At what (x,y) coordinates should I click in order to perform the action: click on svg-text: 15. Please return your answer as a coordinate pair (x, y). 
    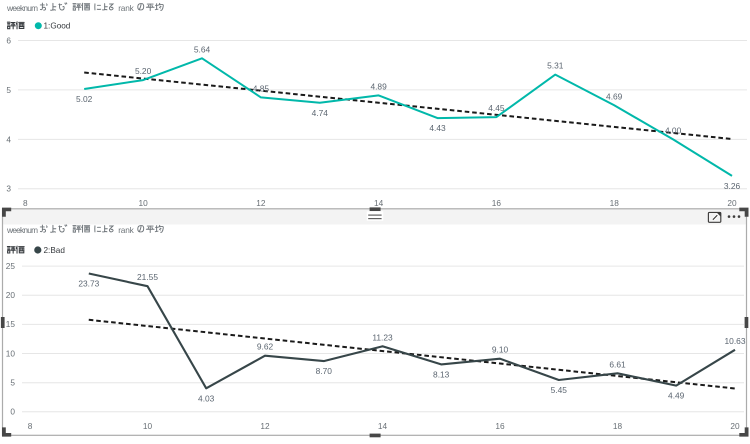
    Looking at the image, I should click on (11, 324).